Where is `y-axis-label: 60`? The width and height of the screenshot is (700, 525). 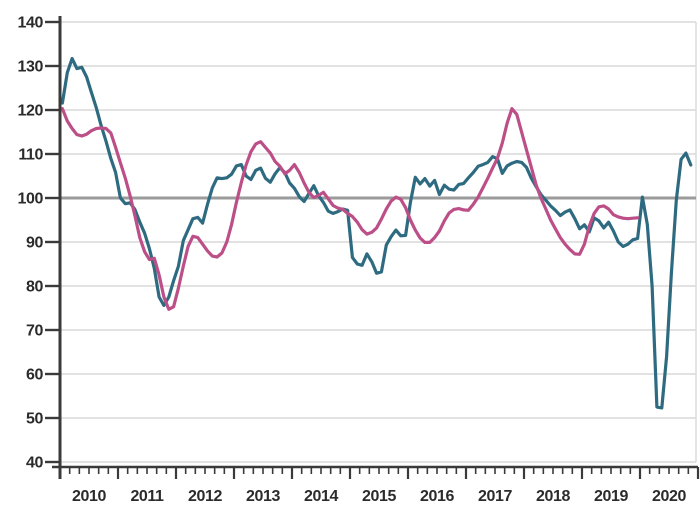 y-axis-label: 60 is located at coordinates (34, 375).